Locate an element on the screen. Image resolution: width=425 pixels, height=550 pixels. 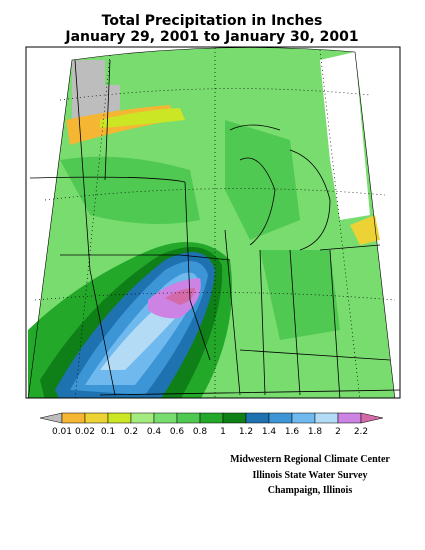
title-line: January 29, 2001 to January 30, 2001 is located at coordinates (211, 37).